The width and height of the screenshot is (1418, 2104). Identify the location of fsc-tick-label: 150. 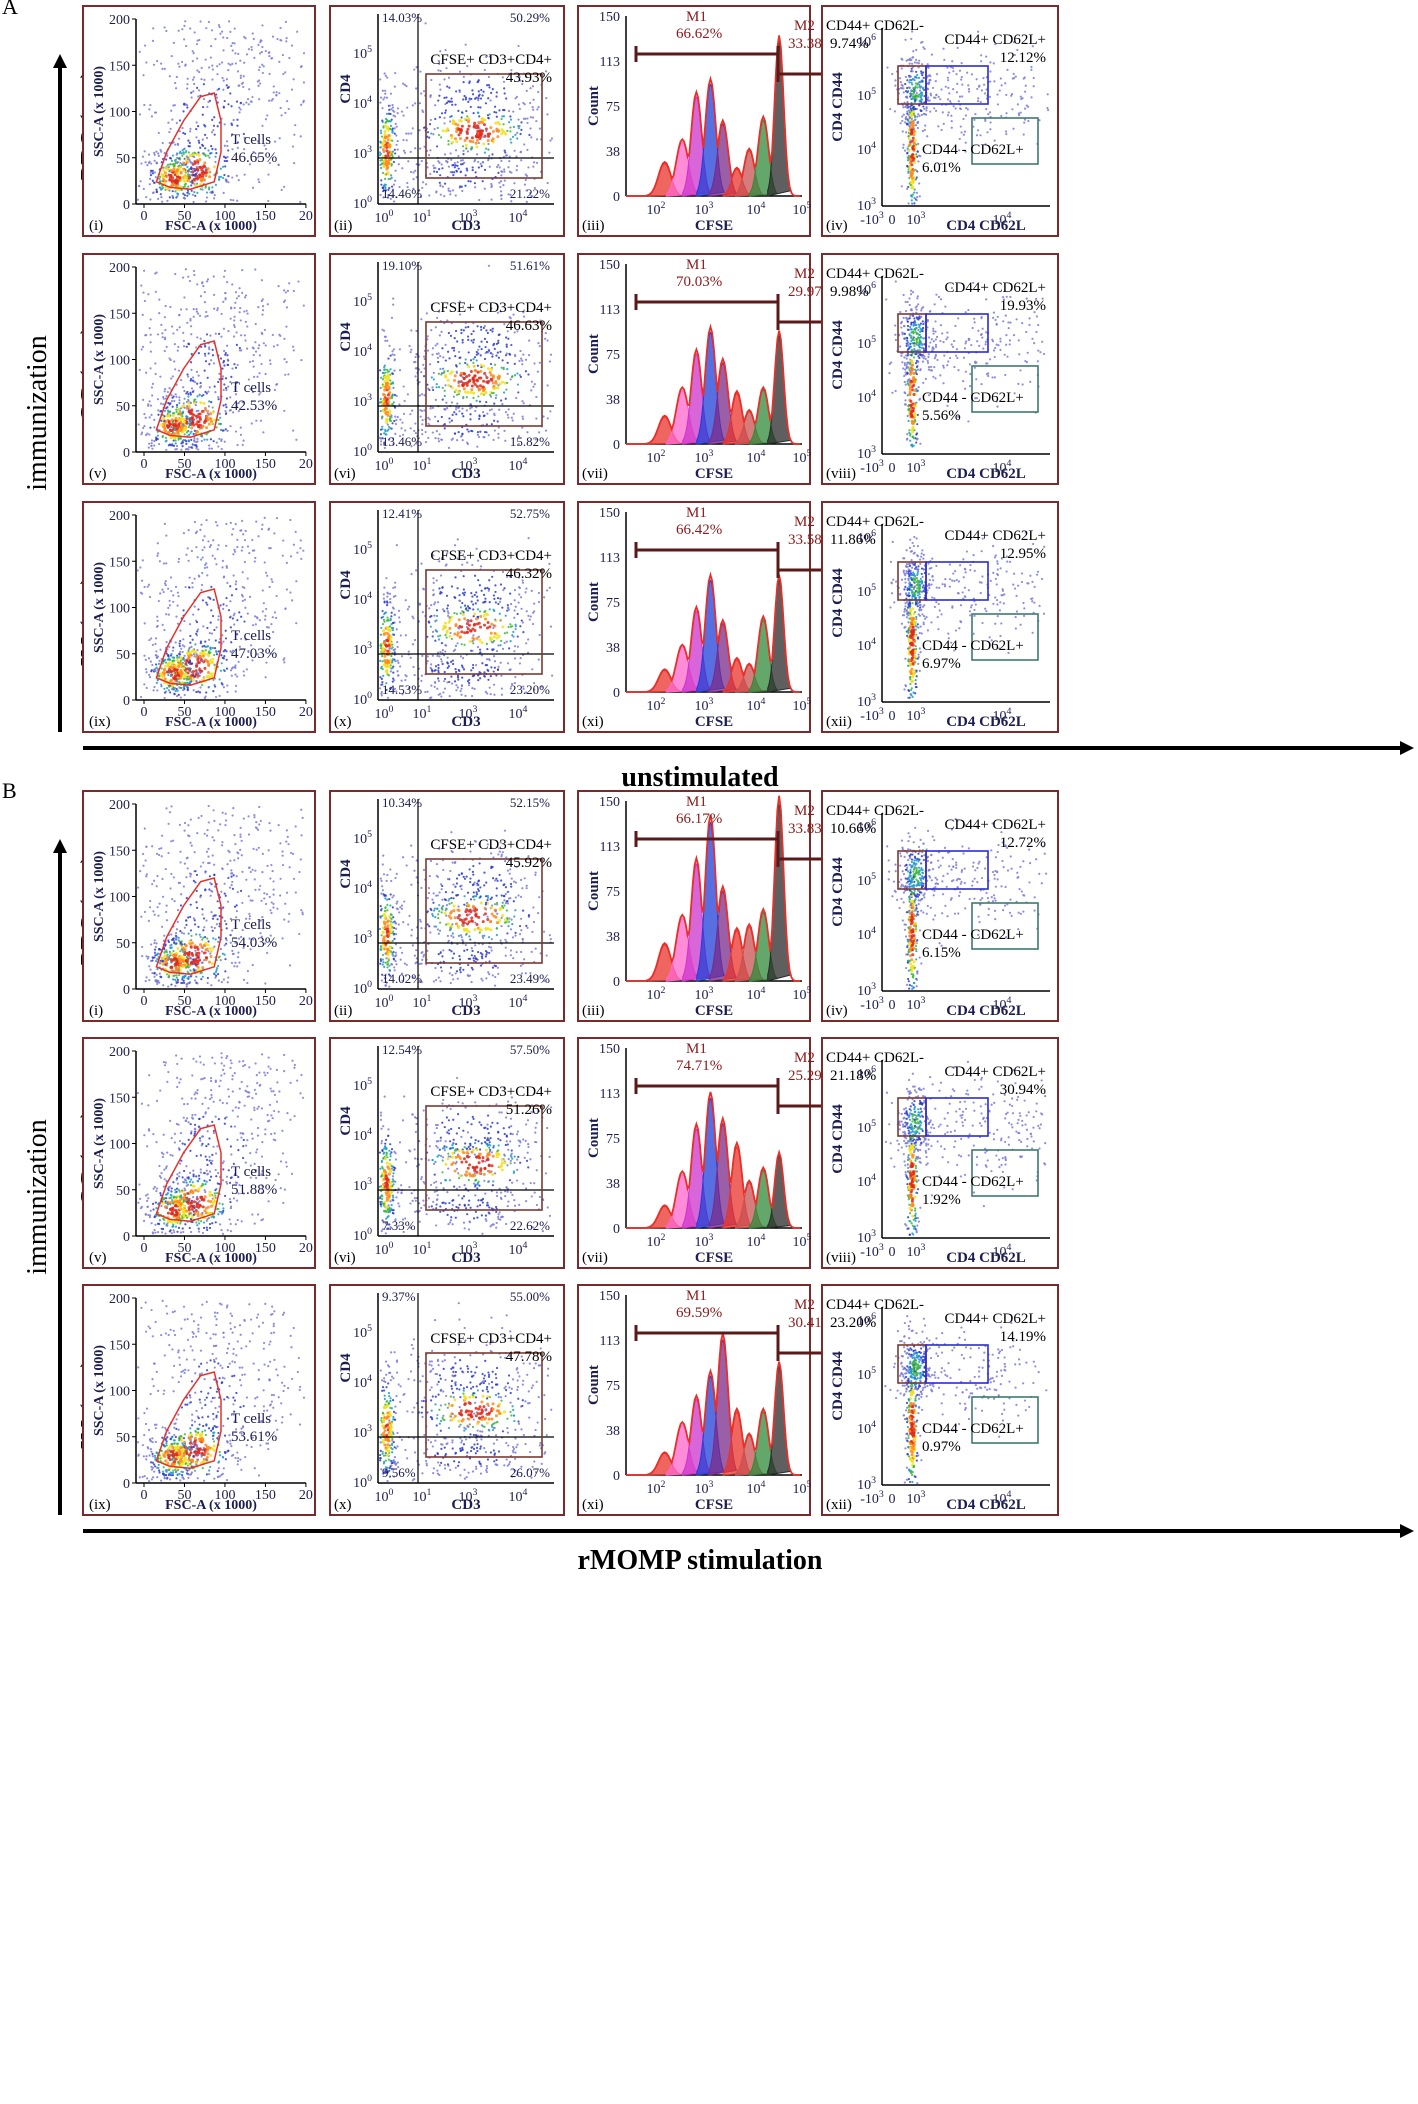
(265, 464).